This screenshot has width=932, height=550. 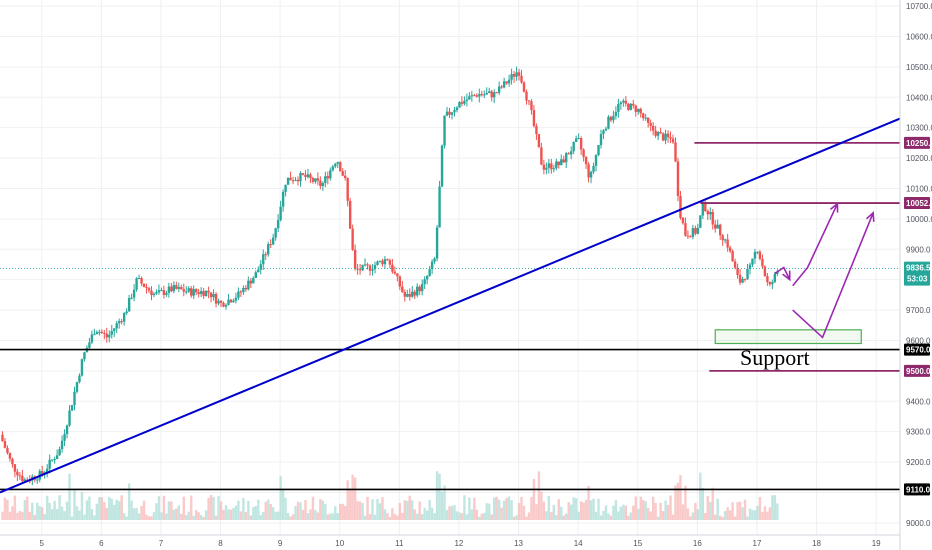 I want to click on current-price-label: 9836.5, so click(x=918, y=268).